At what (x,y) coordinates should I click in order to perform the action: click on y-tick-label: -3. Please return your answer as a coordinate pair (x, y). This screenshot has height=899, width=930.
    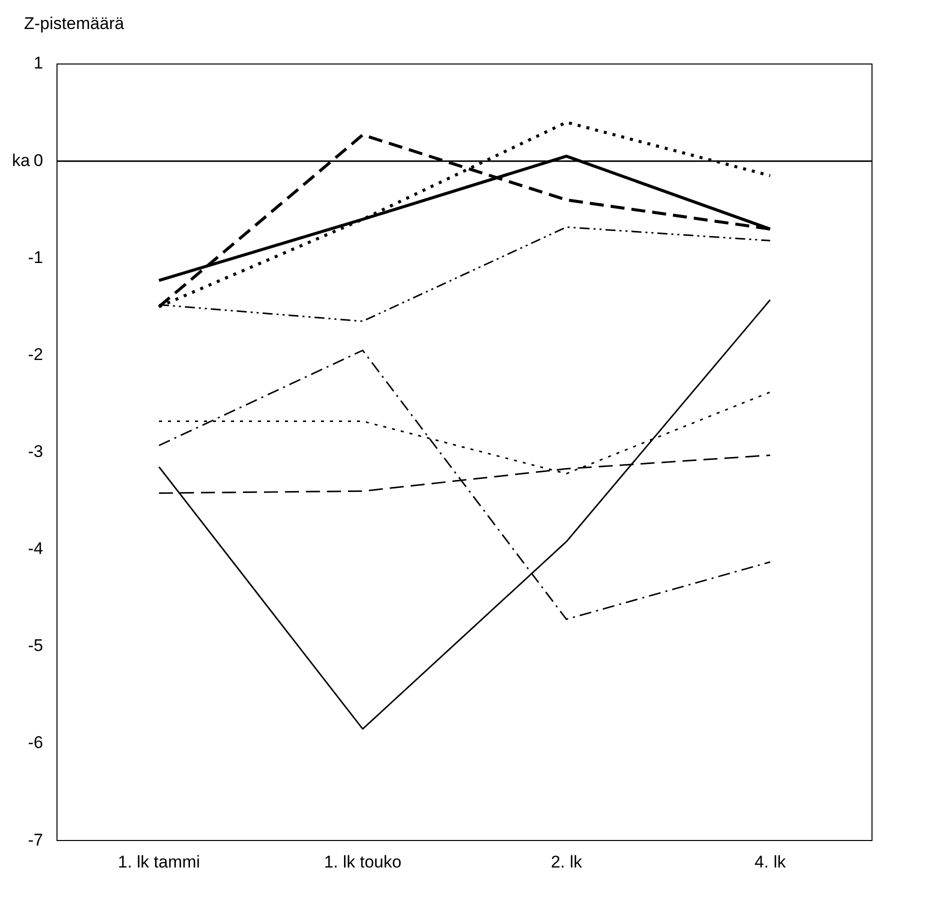
    Looking at the image, I should click on (36, 451).